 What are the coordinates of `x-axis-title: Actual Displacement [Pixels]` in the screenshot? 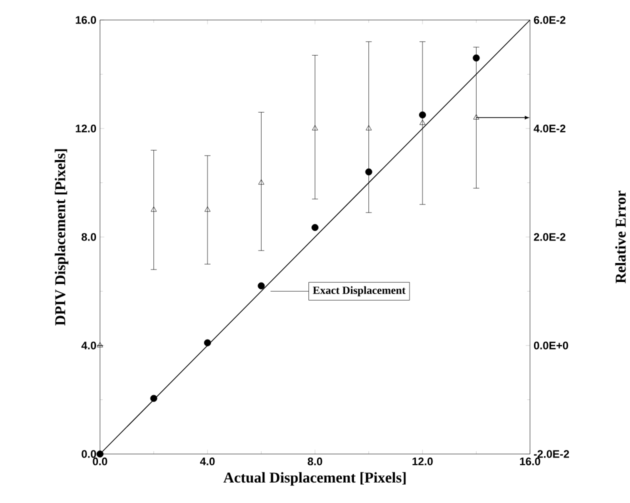 It's located at (314, 479).